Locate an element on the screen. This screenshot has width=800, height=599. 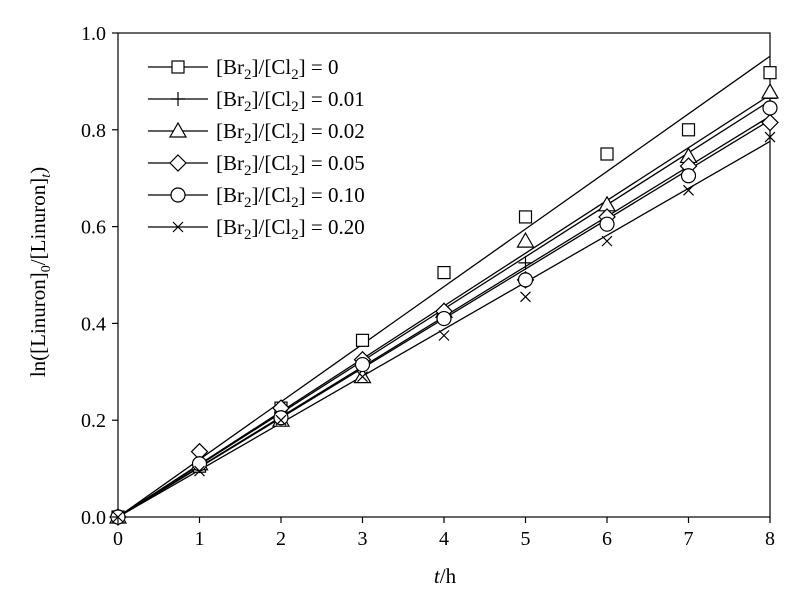
y-tick-label: 0.0 is located at coordinates (93, 518).